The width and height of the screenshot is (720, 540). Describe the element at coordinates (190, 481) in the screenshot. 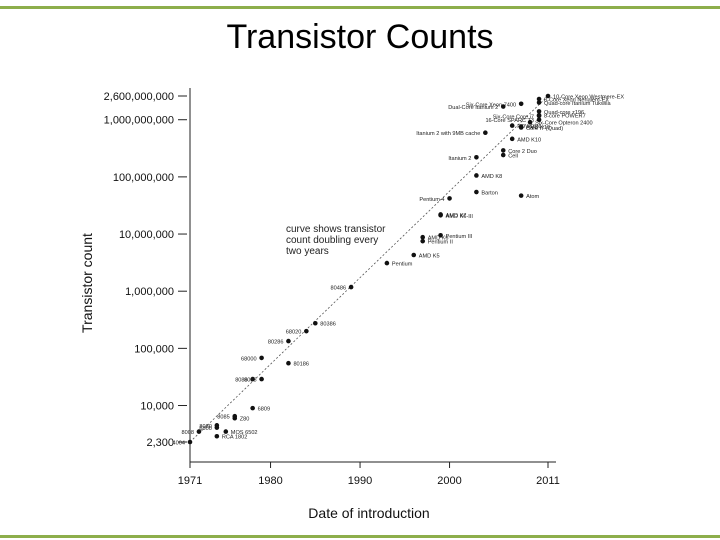

I see `x-tick-label: 1971` at that location.